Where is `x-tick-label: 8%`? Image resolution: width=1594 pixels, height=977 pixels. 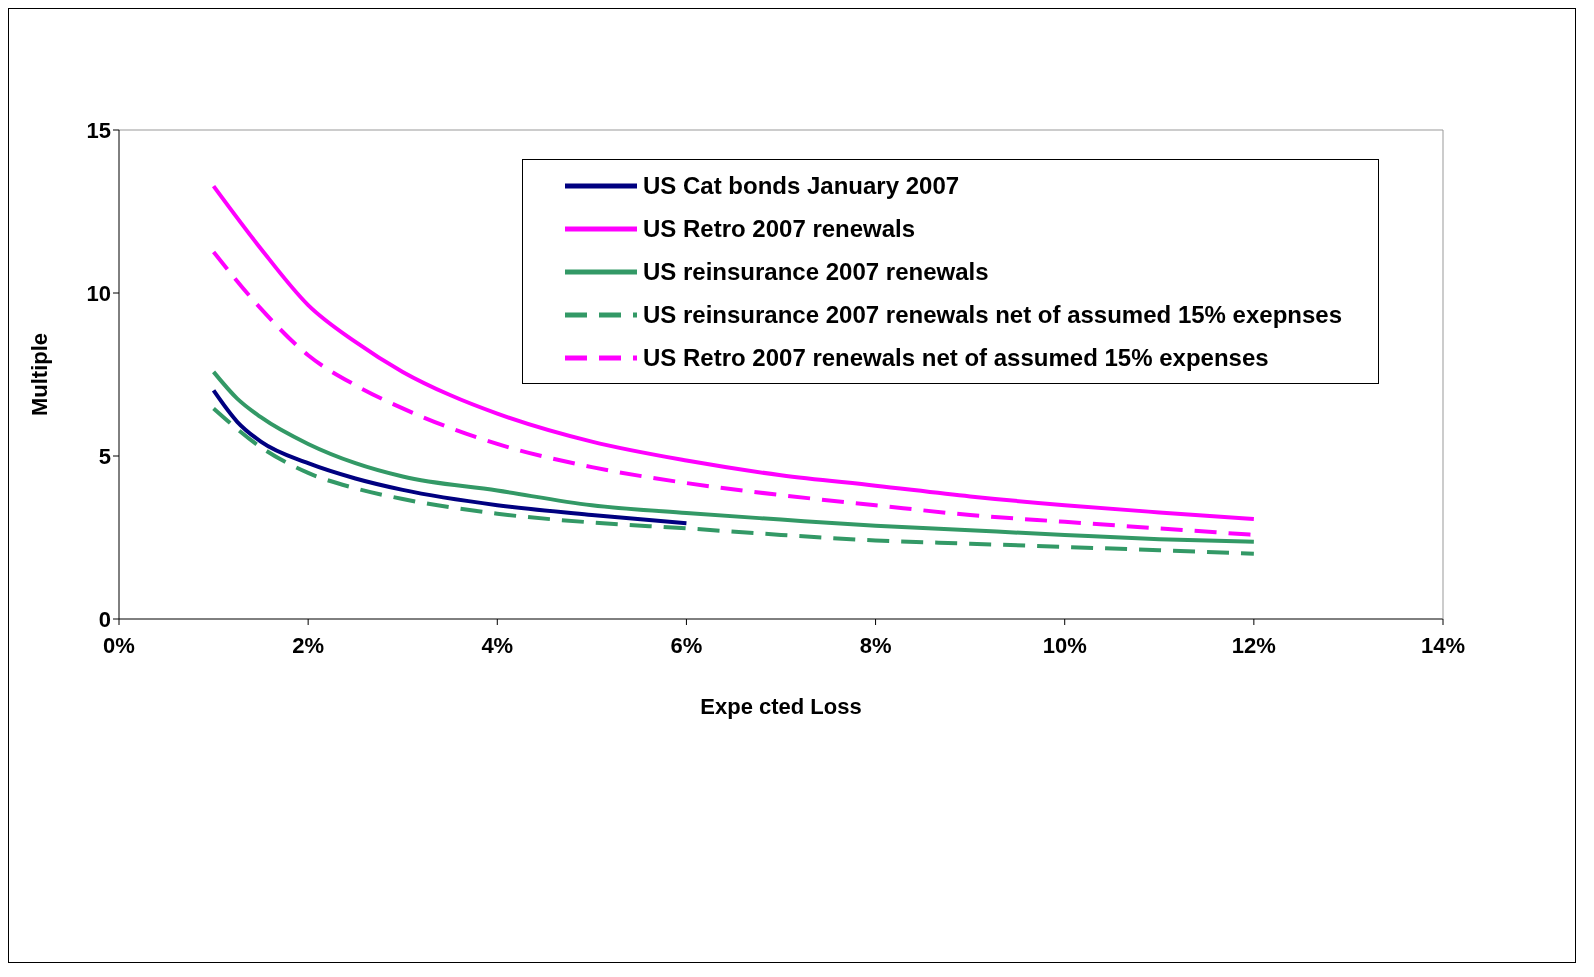 x-tick-label: 8% is located at coordinates (875, 645).